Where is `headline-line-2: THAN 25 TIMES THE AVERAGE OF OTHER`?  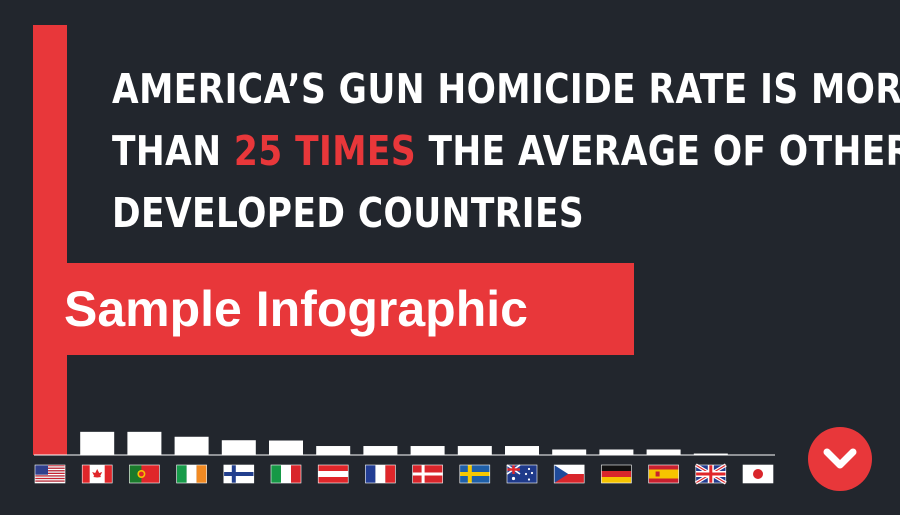
headline-line-2: THAN 25 TIMES THE AVERAGE OF OTHER is located at coordinates (506, 151).